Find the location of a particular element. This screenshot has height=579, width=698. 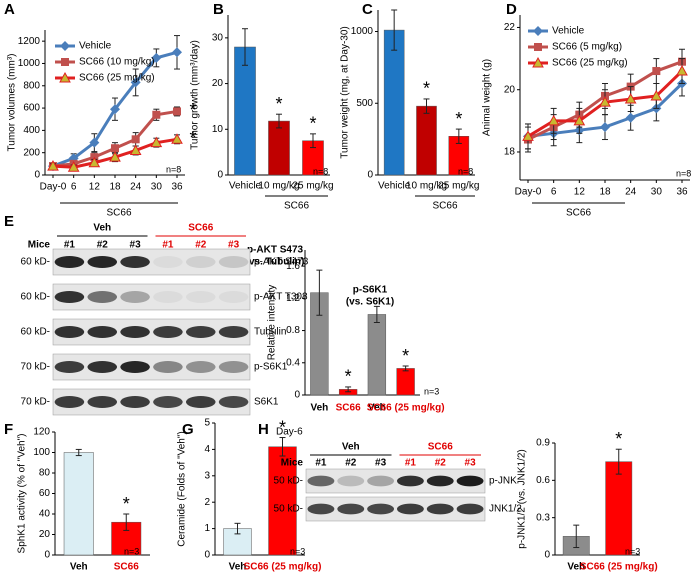

x-tick-label: 24 is located at coordinates (631, 192).